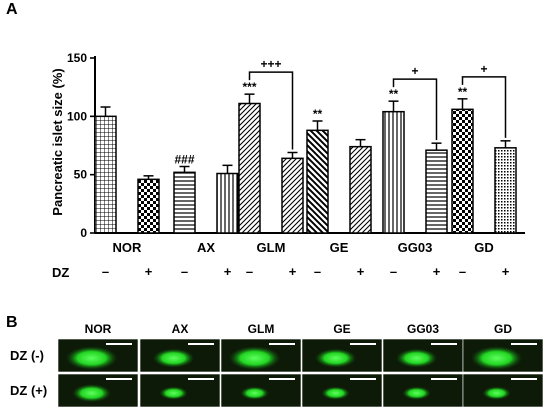 This screenshot has height=409, width=550. Describe the element at coordinates (227, 203) in the screenshot. I see `bar-ax-dz-plus` at that location.